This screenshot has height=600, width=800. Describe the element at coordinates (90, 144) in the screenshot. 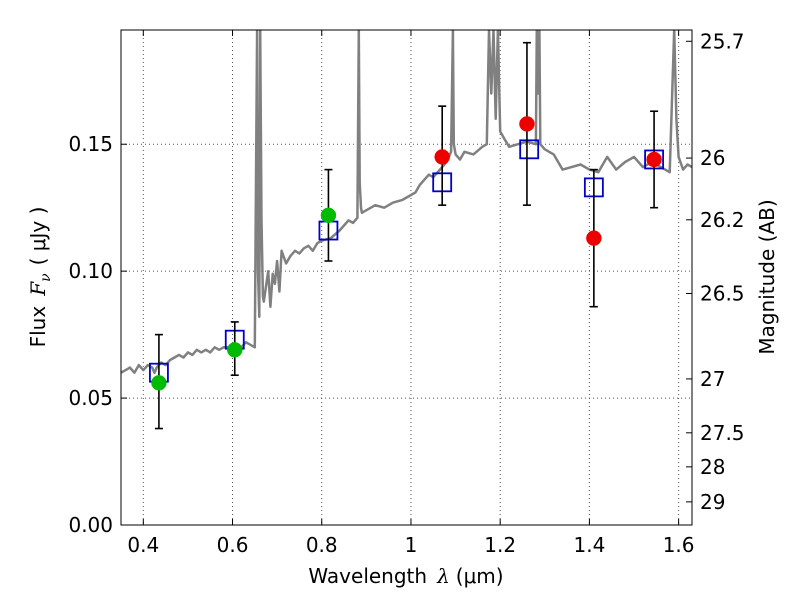

I see `y-tick-label: 0.15` at that location.